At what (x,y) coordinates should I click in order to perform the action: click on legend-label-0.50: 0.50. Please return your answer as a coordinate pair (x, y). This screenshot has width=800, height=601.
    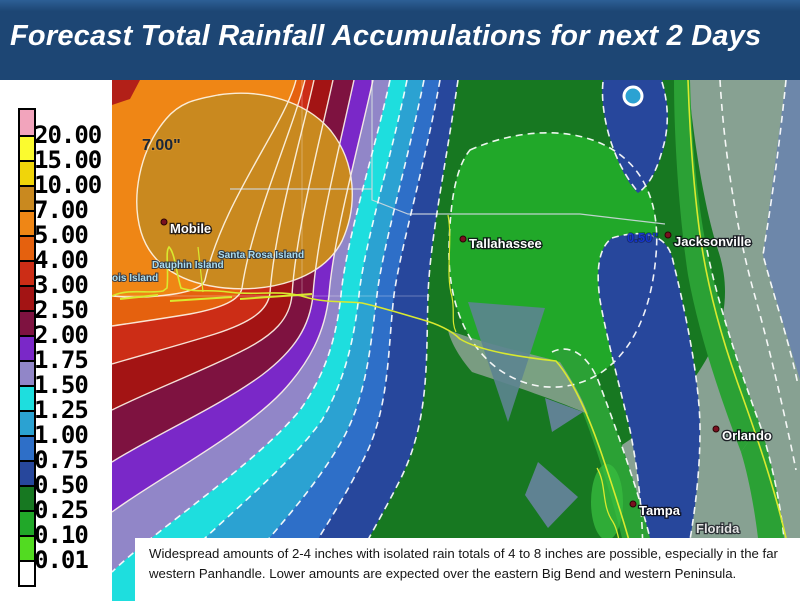
    Looking at the image, I should click on (61, 485).